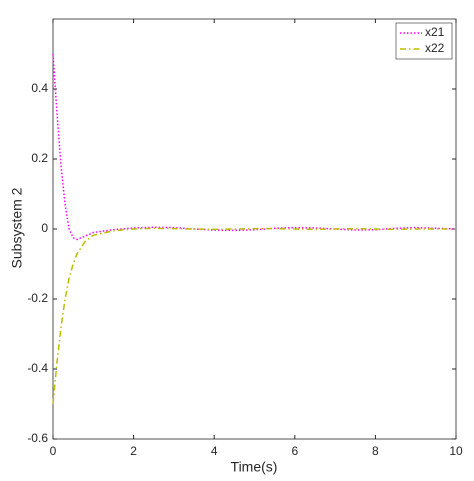 Image resolution: width=474 pixels, height=481 pixels. Describe the element at coordinates (37, 368) in the screenshot. I see `y-tick-label: -0.4` at that location.